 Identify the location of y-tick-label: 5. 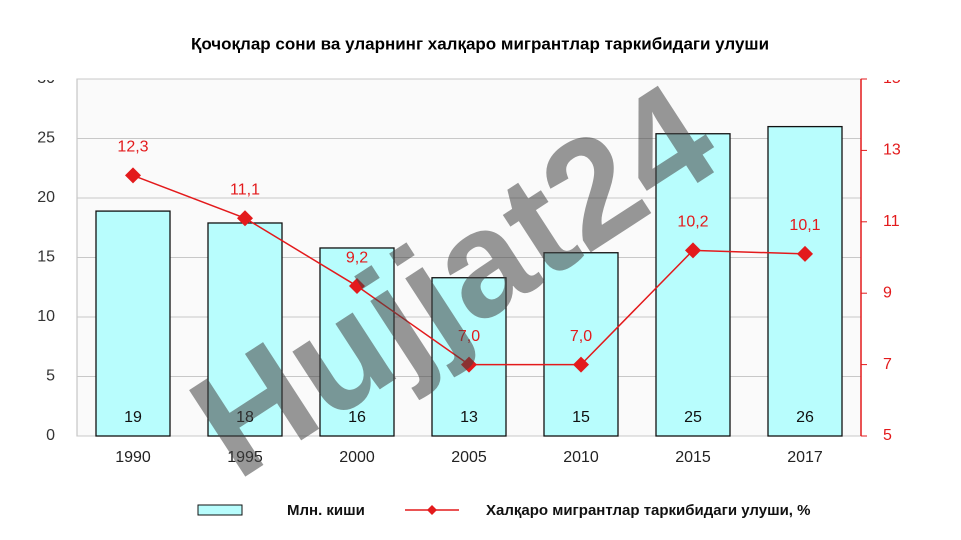
(50, 376).